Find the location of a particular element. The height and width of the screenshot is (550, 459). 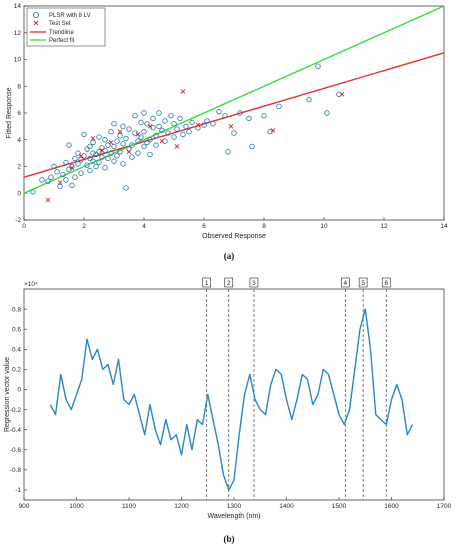

y-tick-label: -0.4 is located at coordinates (16, 430).